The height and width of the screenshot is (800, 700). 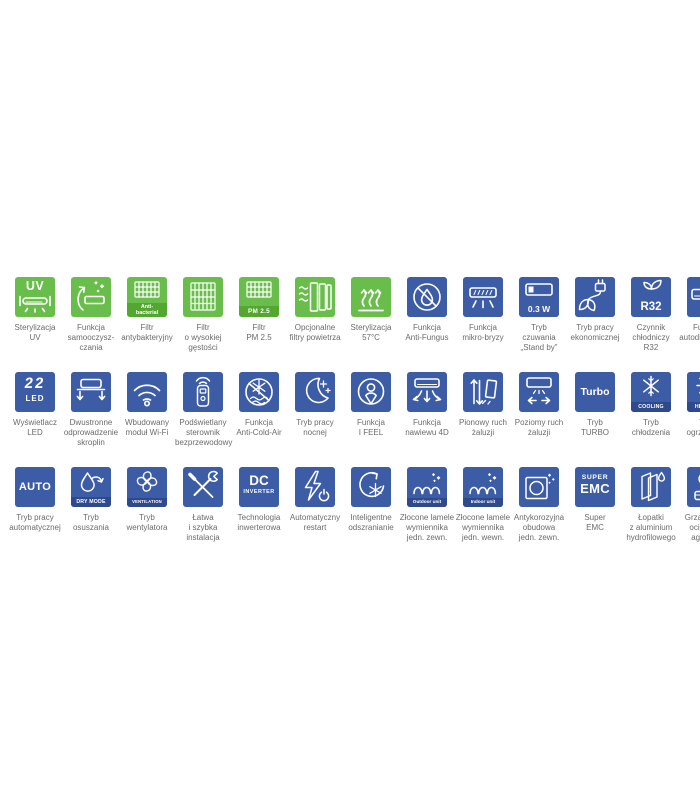 I want to click on feature-drain-pan-heater: Grzałka tacy ociekowej agregatu, so click(x=689, y=514).